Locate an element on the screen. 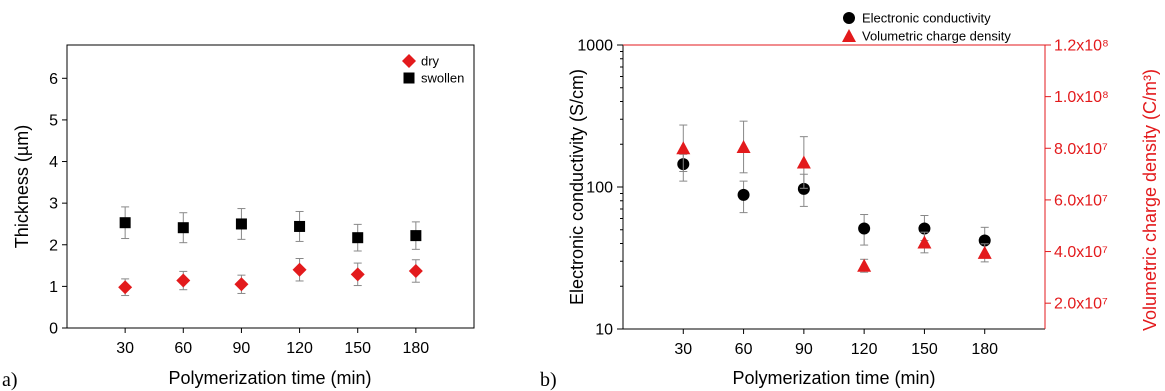  chart-a-x-tick-label: 120 is located at coordinates (299, 348).